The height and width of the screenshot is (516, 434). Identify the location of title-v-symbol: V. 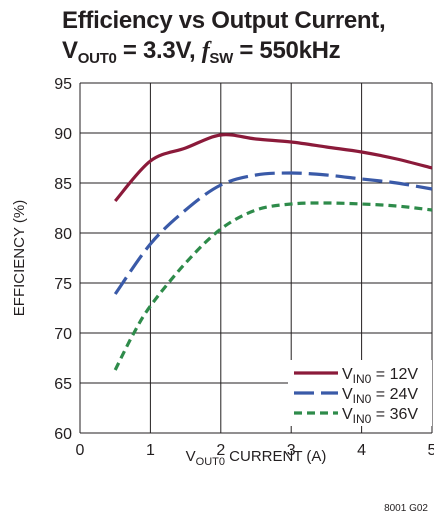
(70, 50).